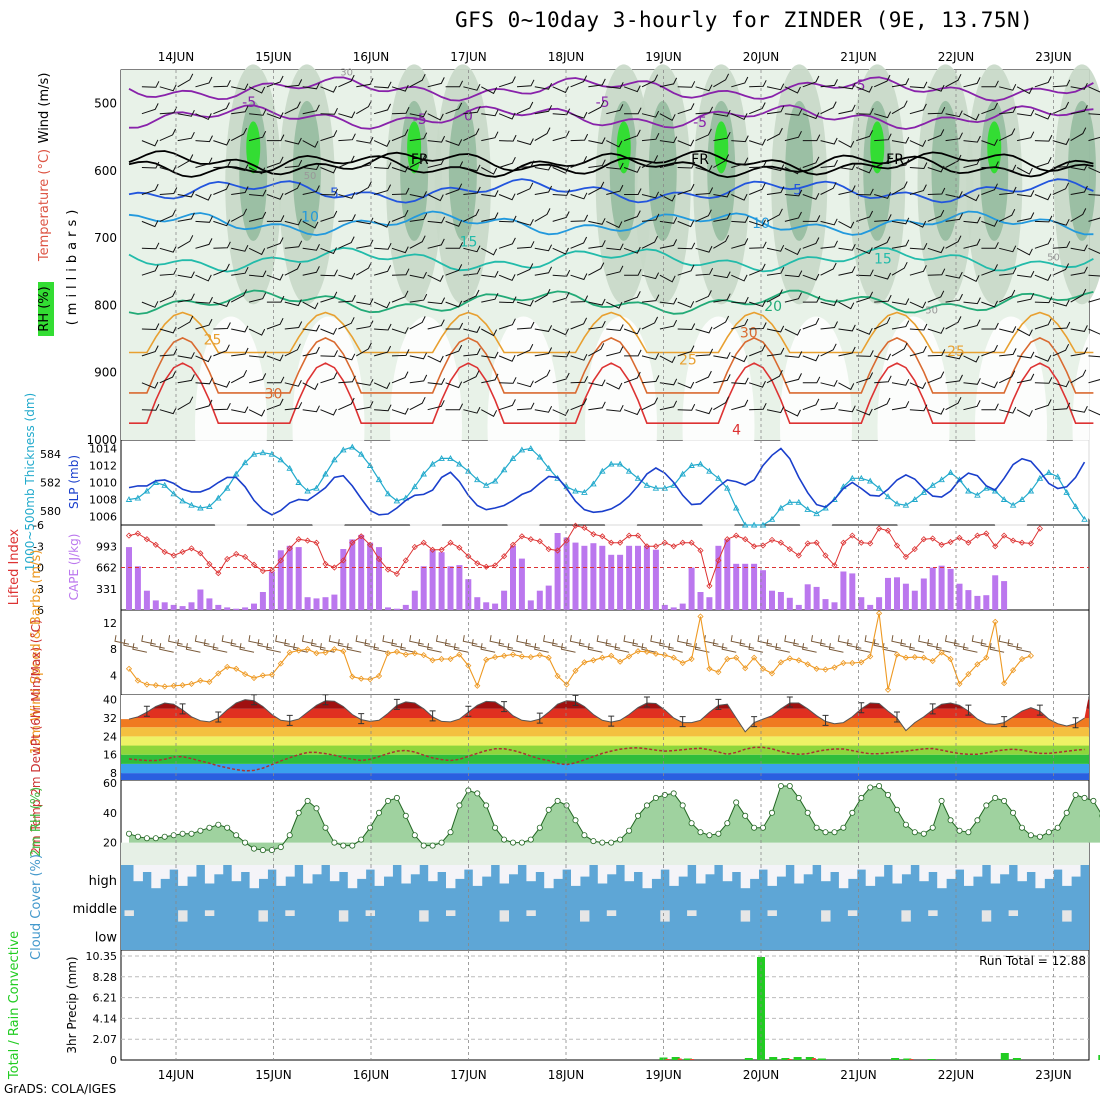 Image resolution: width=1100 pixels, height=1100 pixels. I want to click on temp-tick: 8, so click(113, 773).